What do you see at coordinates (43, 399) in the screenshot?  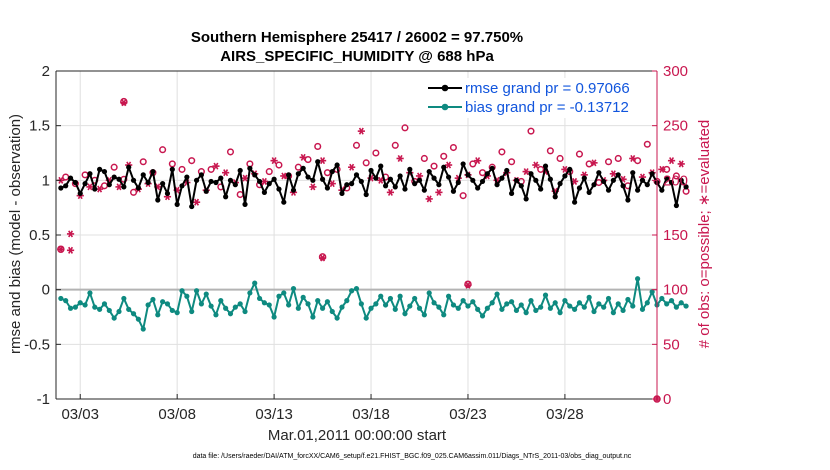 I see `y-tick-label-left: -1` at bounding box center [43, 399].